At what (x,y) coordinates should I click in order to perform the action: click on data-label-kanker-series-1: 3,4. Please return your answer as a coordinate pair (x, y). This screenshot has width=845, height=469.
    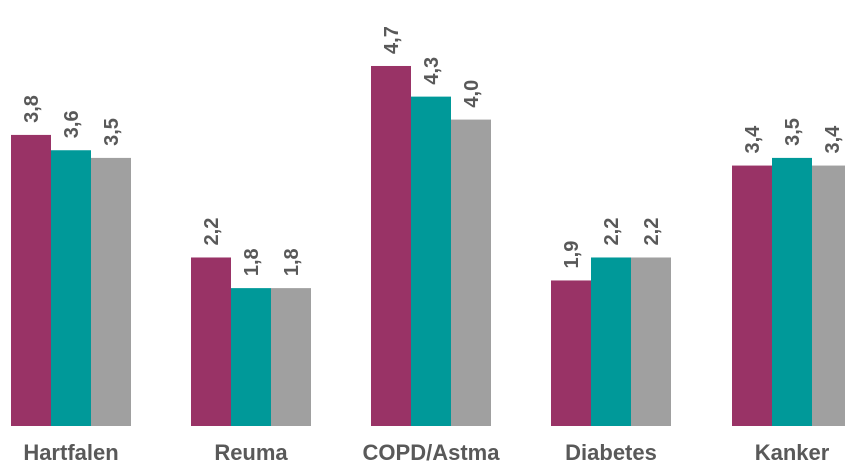
    Looking at the image, I should click on (753, 139).